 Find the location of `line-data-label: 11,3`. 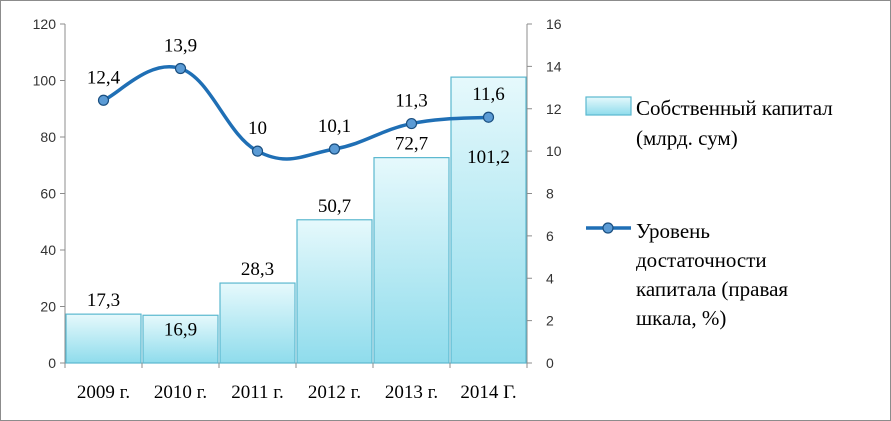

line-data-label: 11,3 is located at coordinates (411, 101).